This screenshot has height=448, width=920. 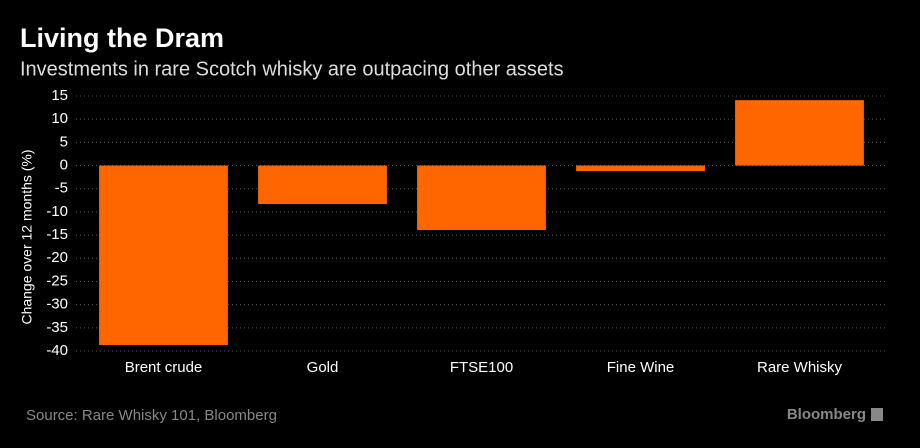 I want to click on y-tick-label: -40, so click(x=57, y=350).